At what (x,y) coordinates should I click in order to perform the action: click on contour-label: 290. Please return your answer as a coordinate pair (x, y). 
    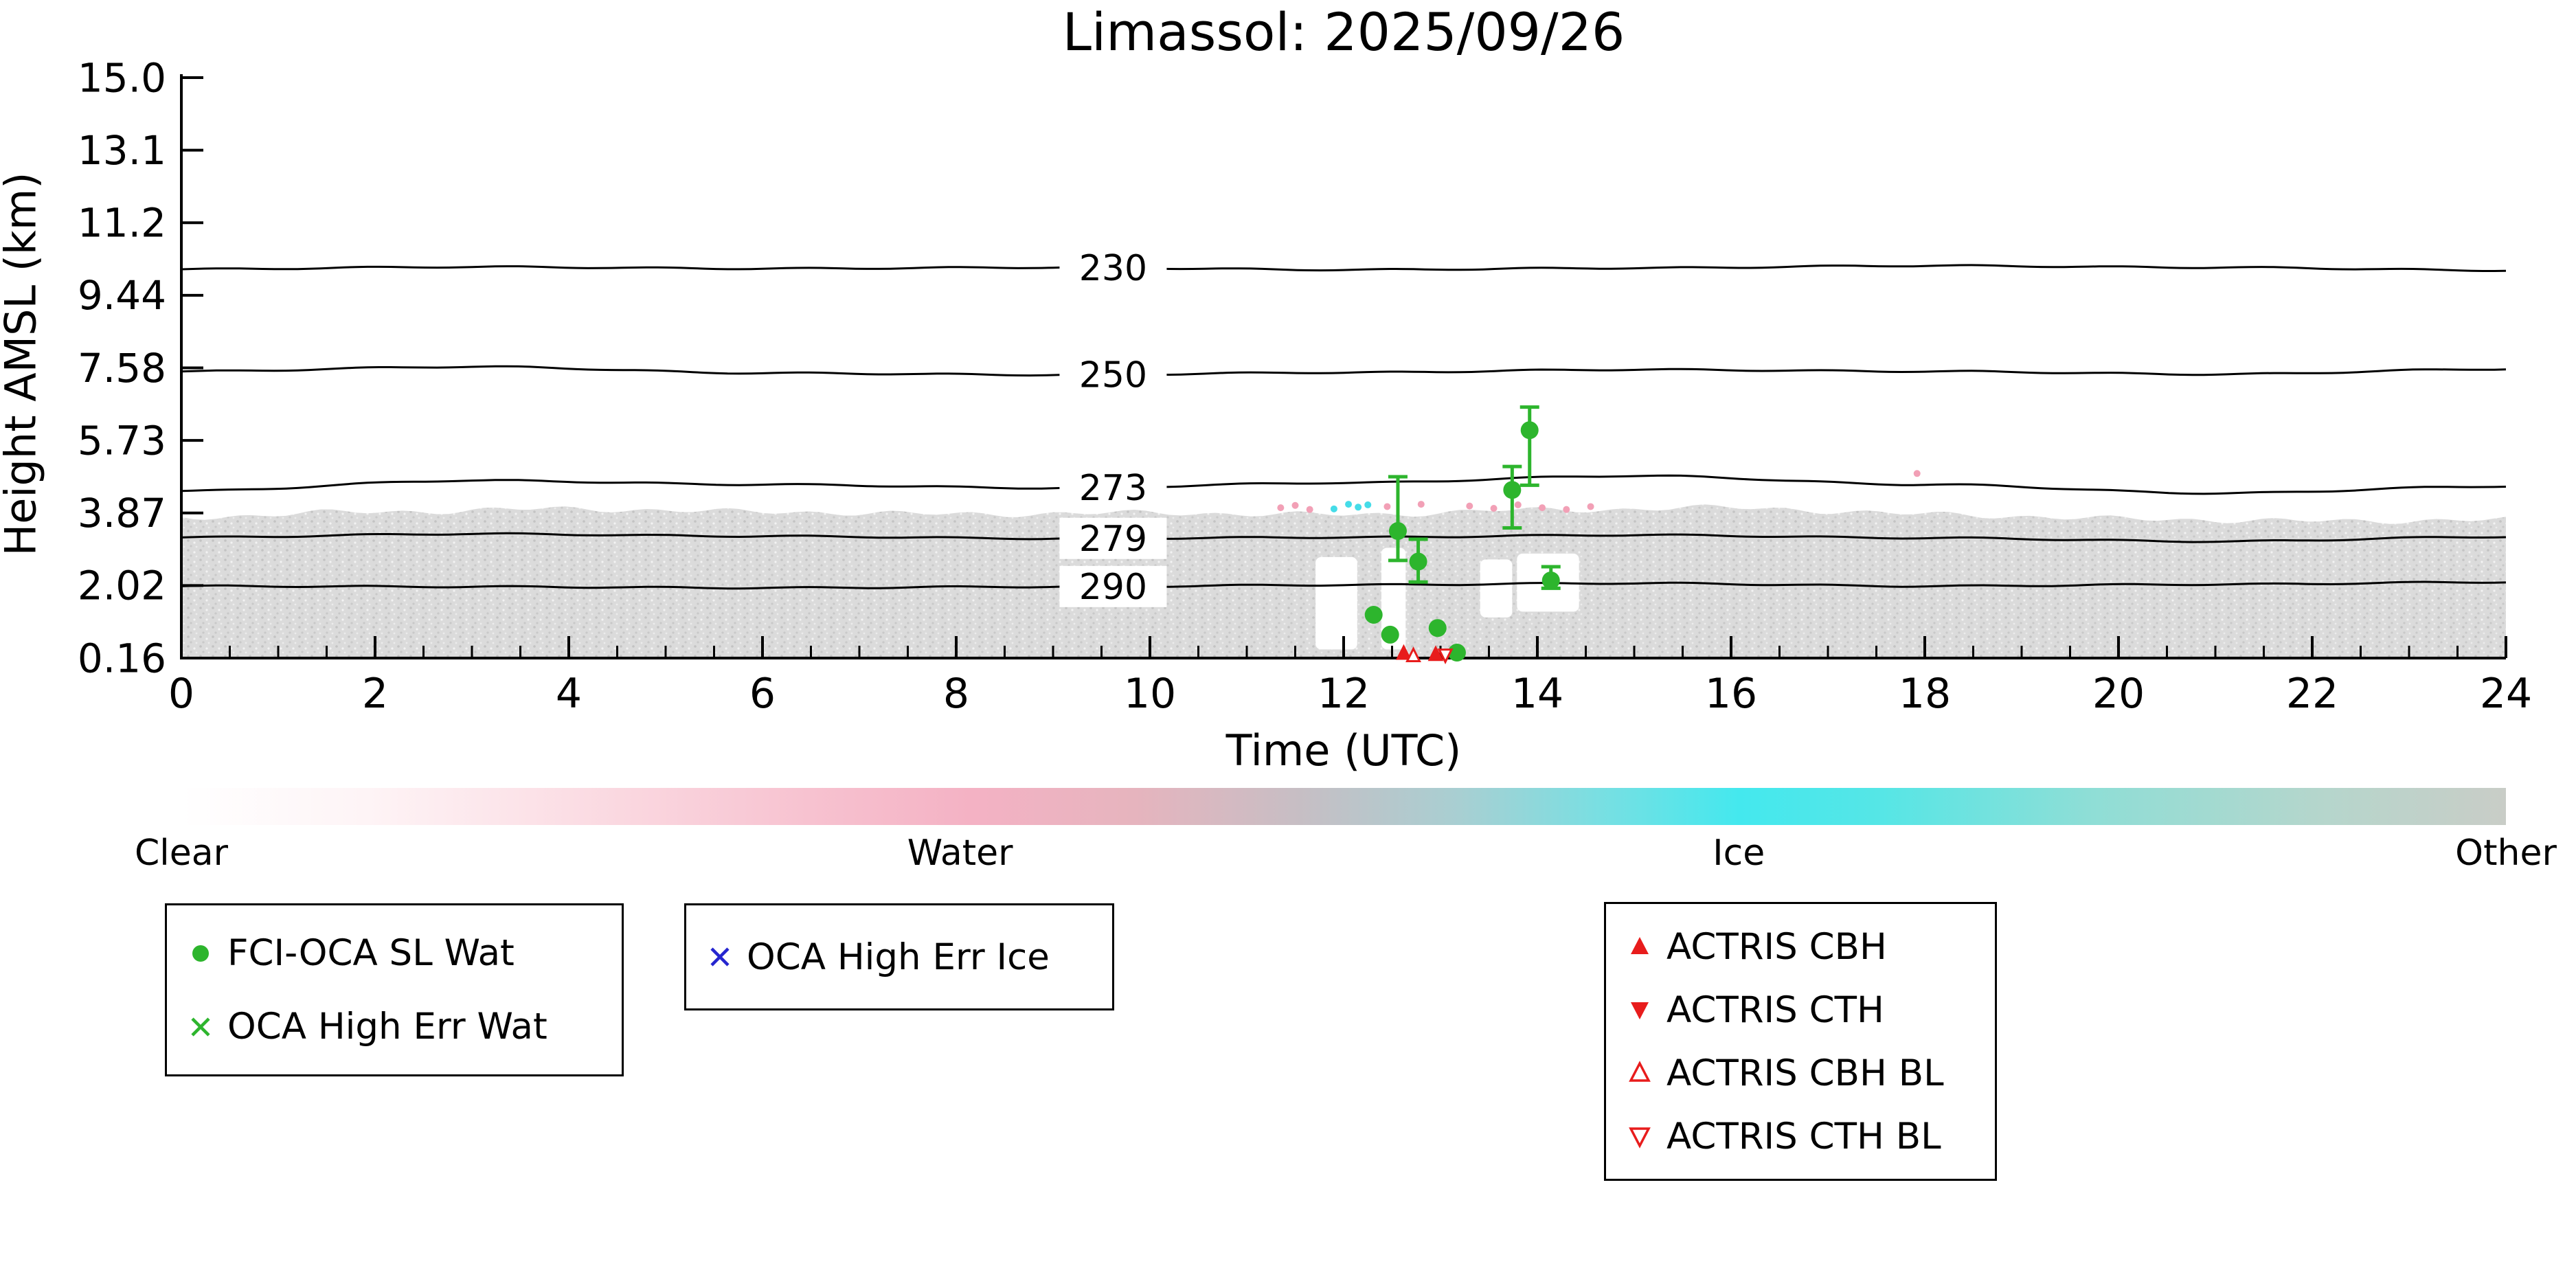
    Looking at the image, I should click on (1113, 587).